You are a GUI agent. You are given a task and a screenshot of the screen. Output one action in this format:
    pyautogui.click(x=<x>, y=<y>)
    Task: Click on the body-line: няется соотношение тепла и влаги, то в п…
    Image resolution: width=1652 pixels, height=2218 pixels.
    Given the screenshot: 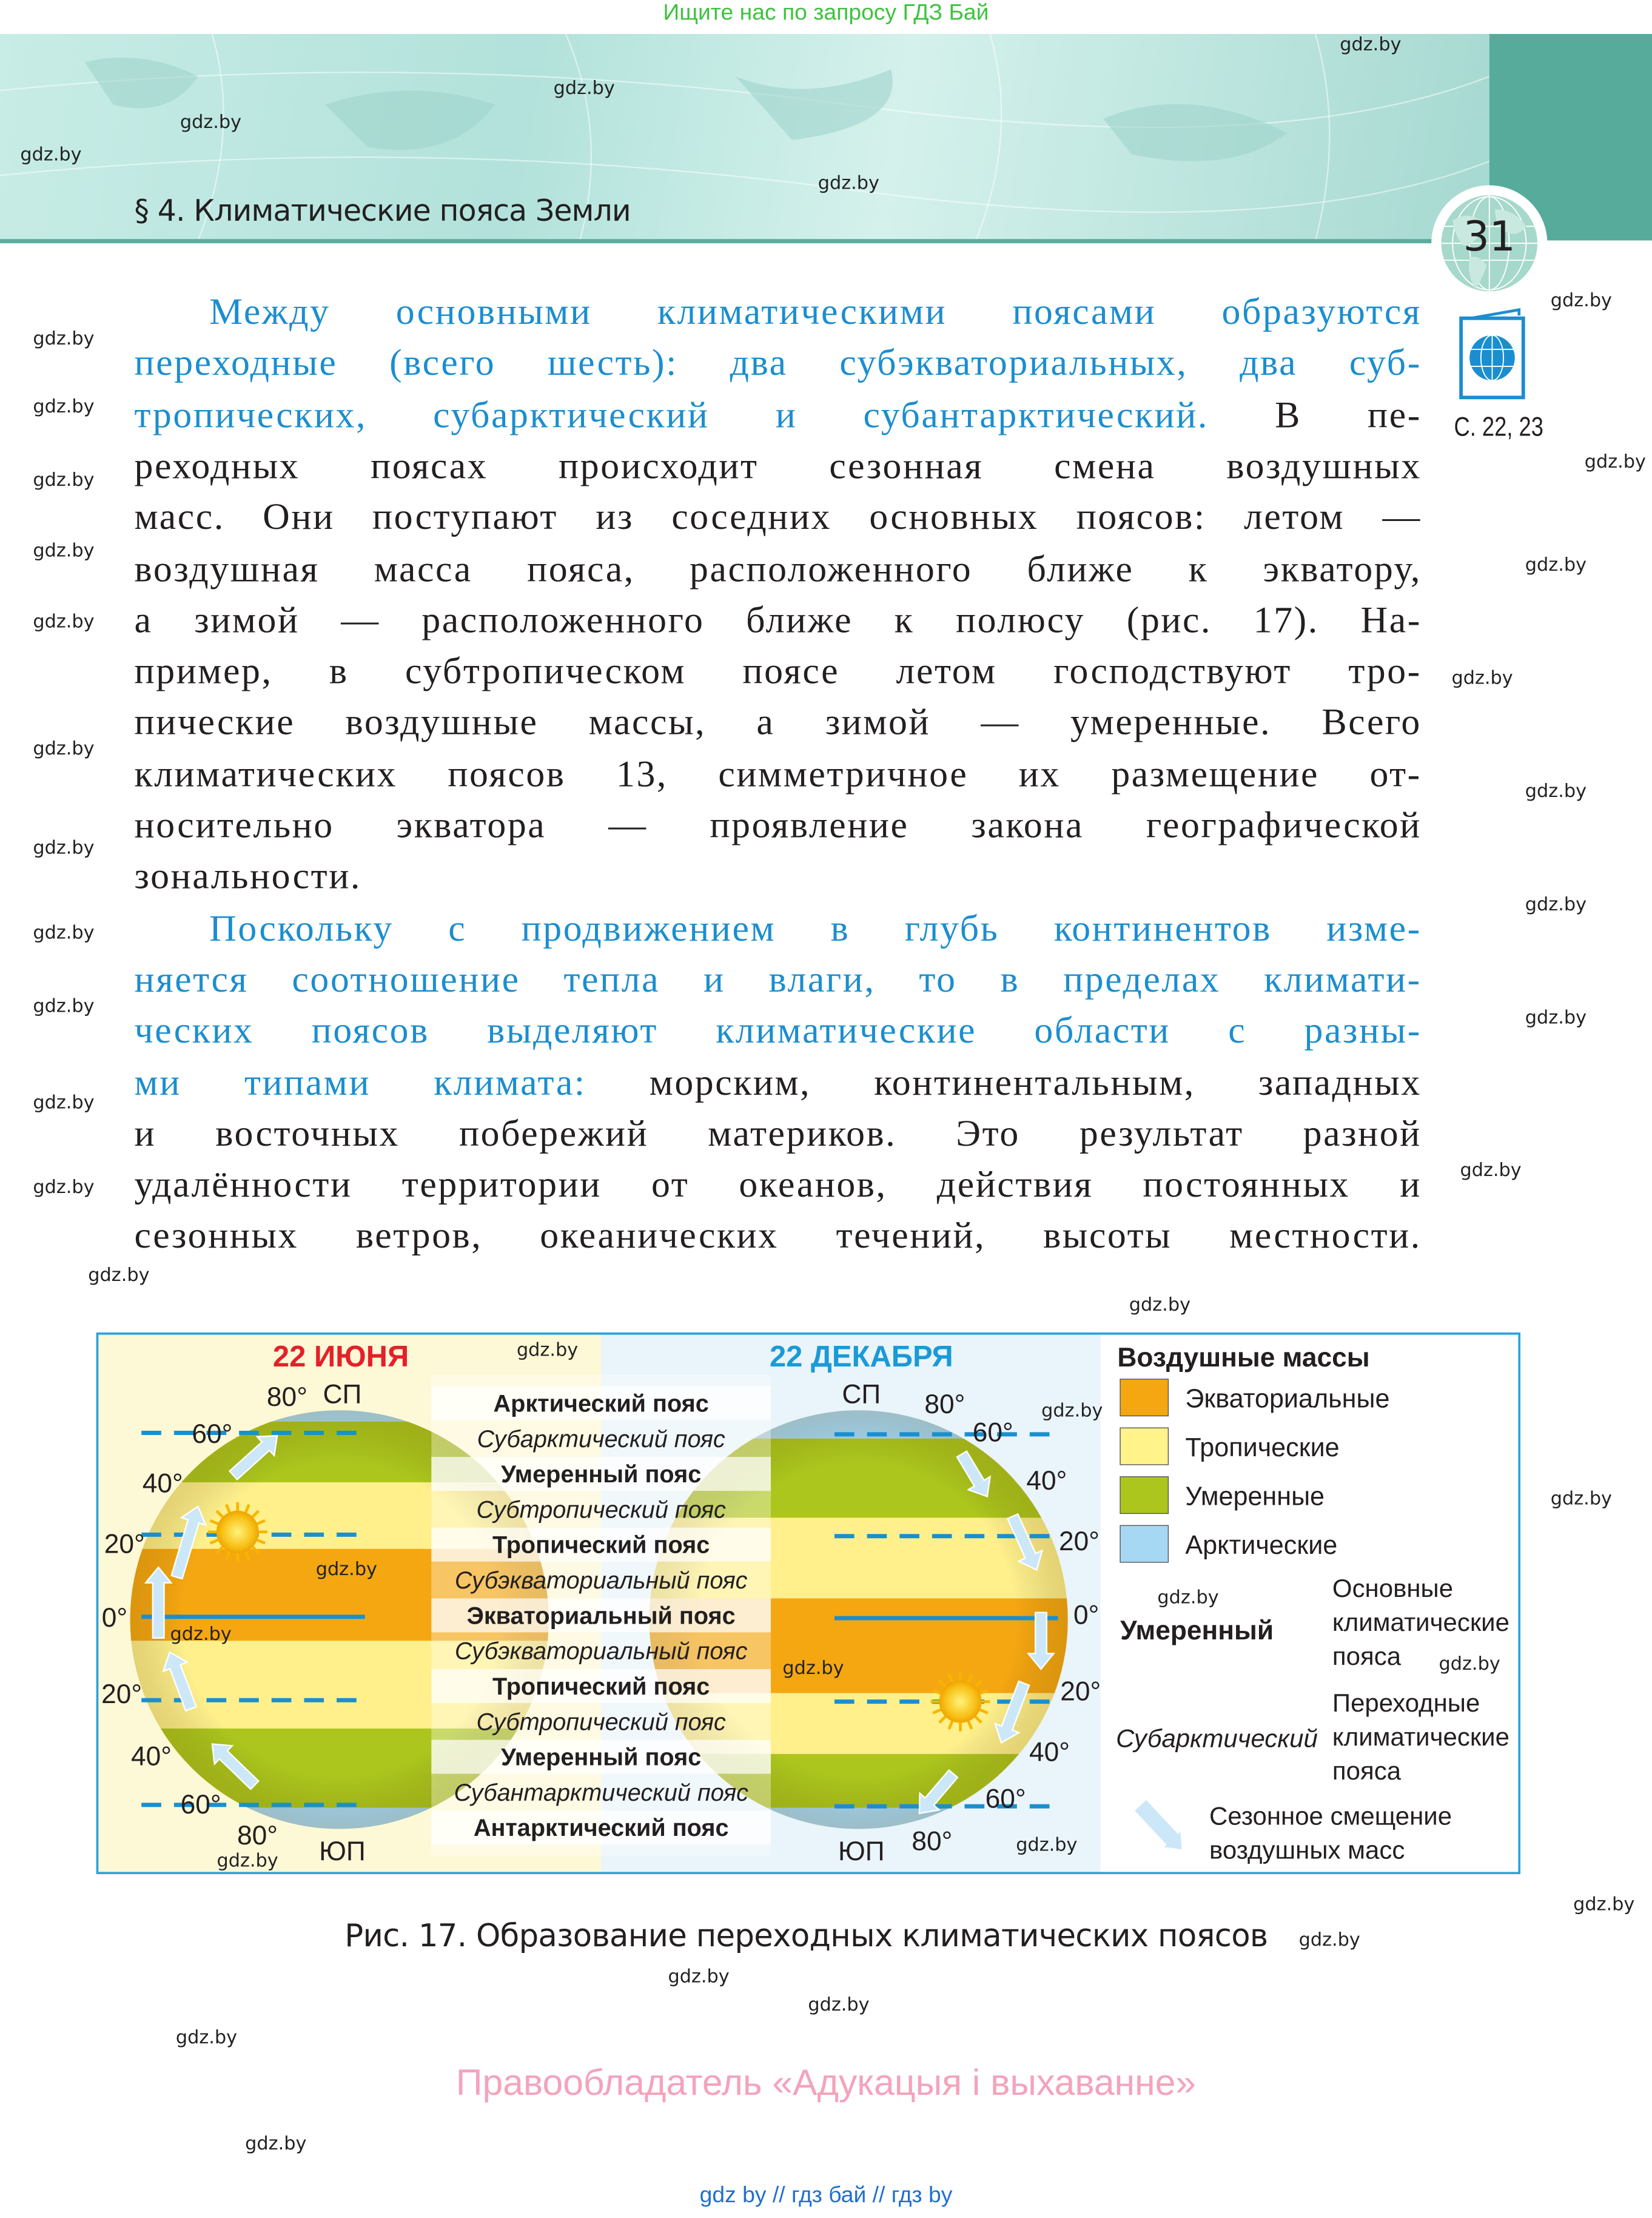 What is the action you would take?
    pyautogui.click(x=779, y=978)
    